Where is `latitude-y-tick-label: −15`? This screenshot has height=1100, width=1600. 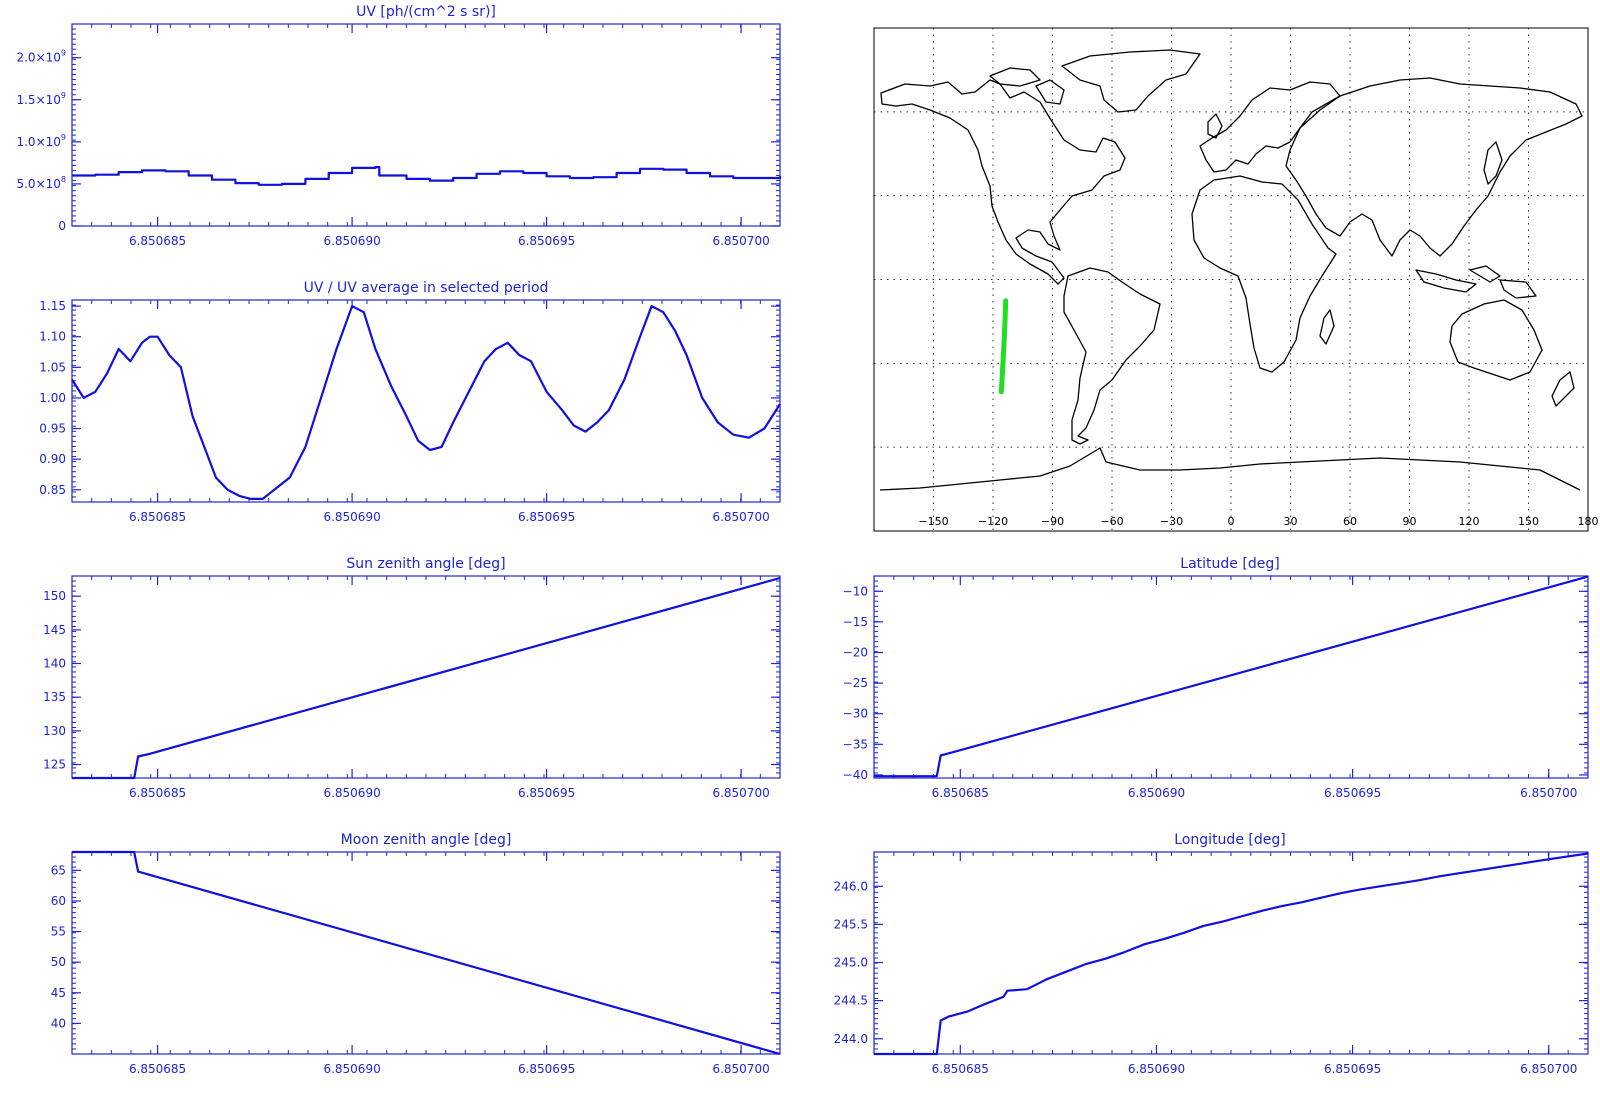 latitude-y-tick-label: −15 is located at coordinates (855, 622).